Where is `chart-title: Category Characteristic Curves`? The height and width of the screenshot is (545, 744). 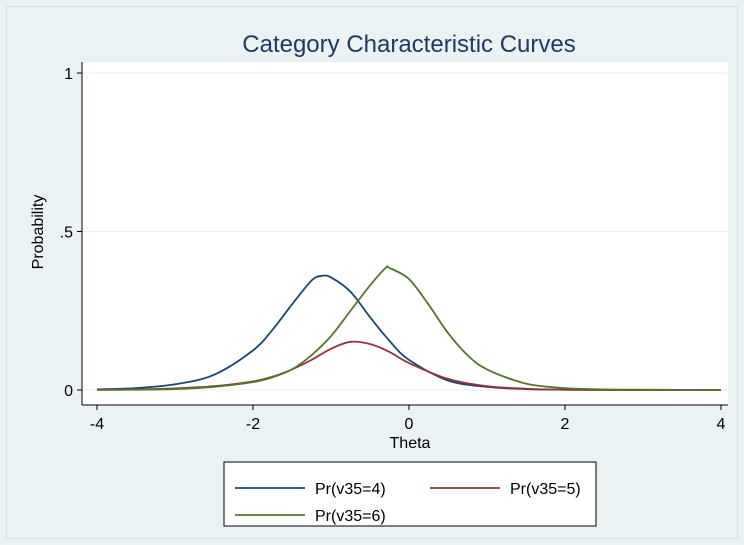 chart-title: Category Characteristic Curves is located at coordinates (408, 44).